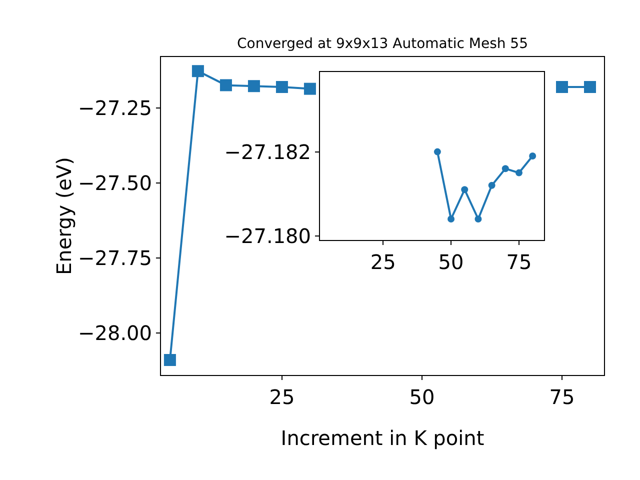 The height and width of the screenshot is (480, 640). I want to click on y-tick-label: −27.180, so click(267, 236).